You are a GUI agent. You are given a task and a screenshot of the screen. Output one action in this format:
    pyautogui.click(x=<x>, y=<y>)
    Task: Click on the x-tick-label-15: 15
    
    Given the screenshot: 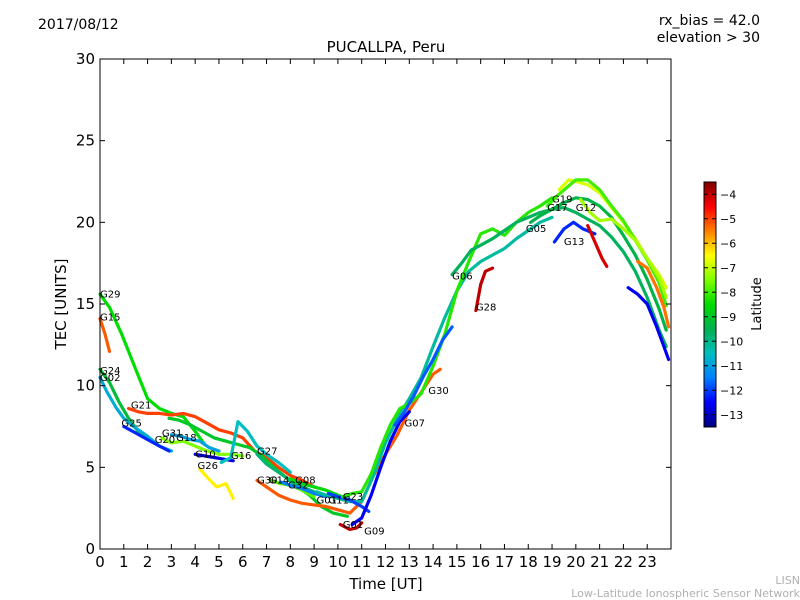 What is the action you would take?
    pyautogui.click(x=456, y=562)
    